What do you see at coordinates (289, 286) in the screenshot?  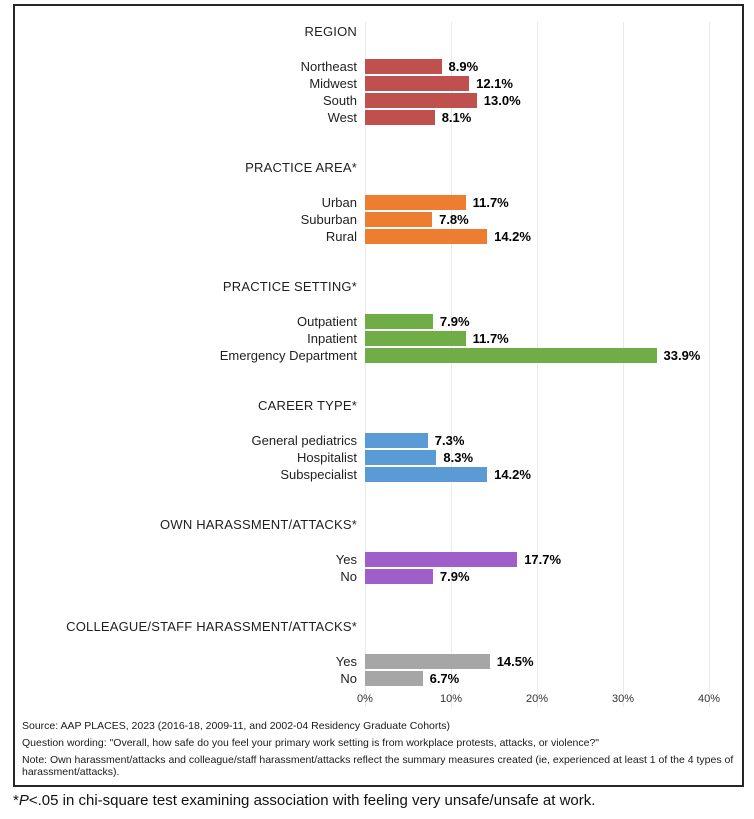 I see `group-header: PRACTICE SETTING*` at bounding box center [289, 286].